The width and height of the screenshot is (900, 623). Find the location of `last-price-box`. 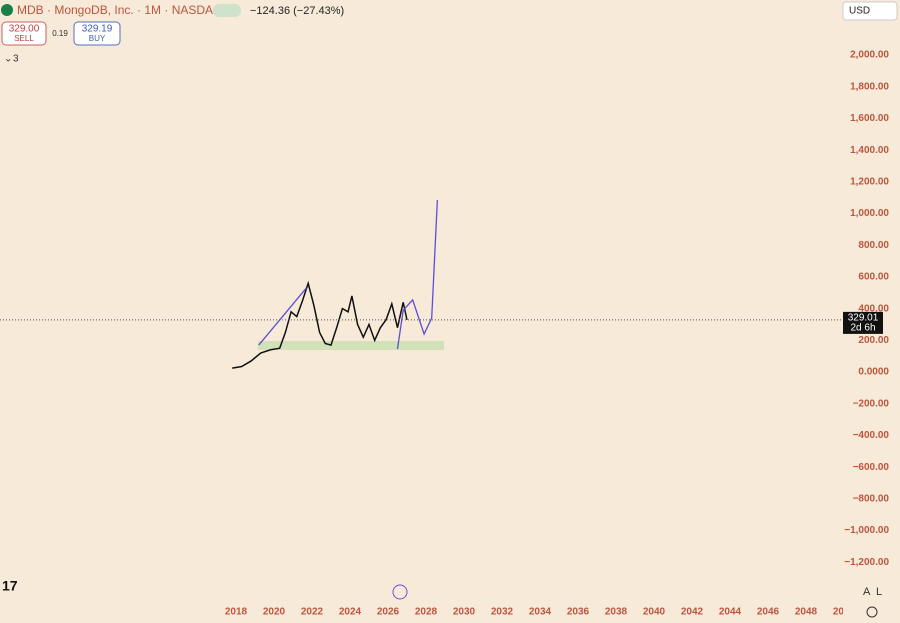

last-price-box is located at coordinates (863, 322).